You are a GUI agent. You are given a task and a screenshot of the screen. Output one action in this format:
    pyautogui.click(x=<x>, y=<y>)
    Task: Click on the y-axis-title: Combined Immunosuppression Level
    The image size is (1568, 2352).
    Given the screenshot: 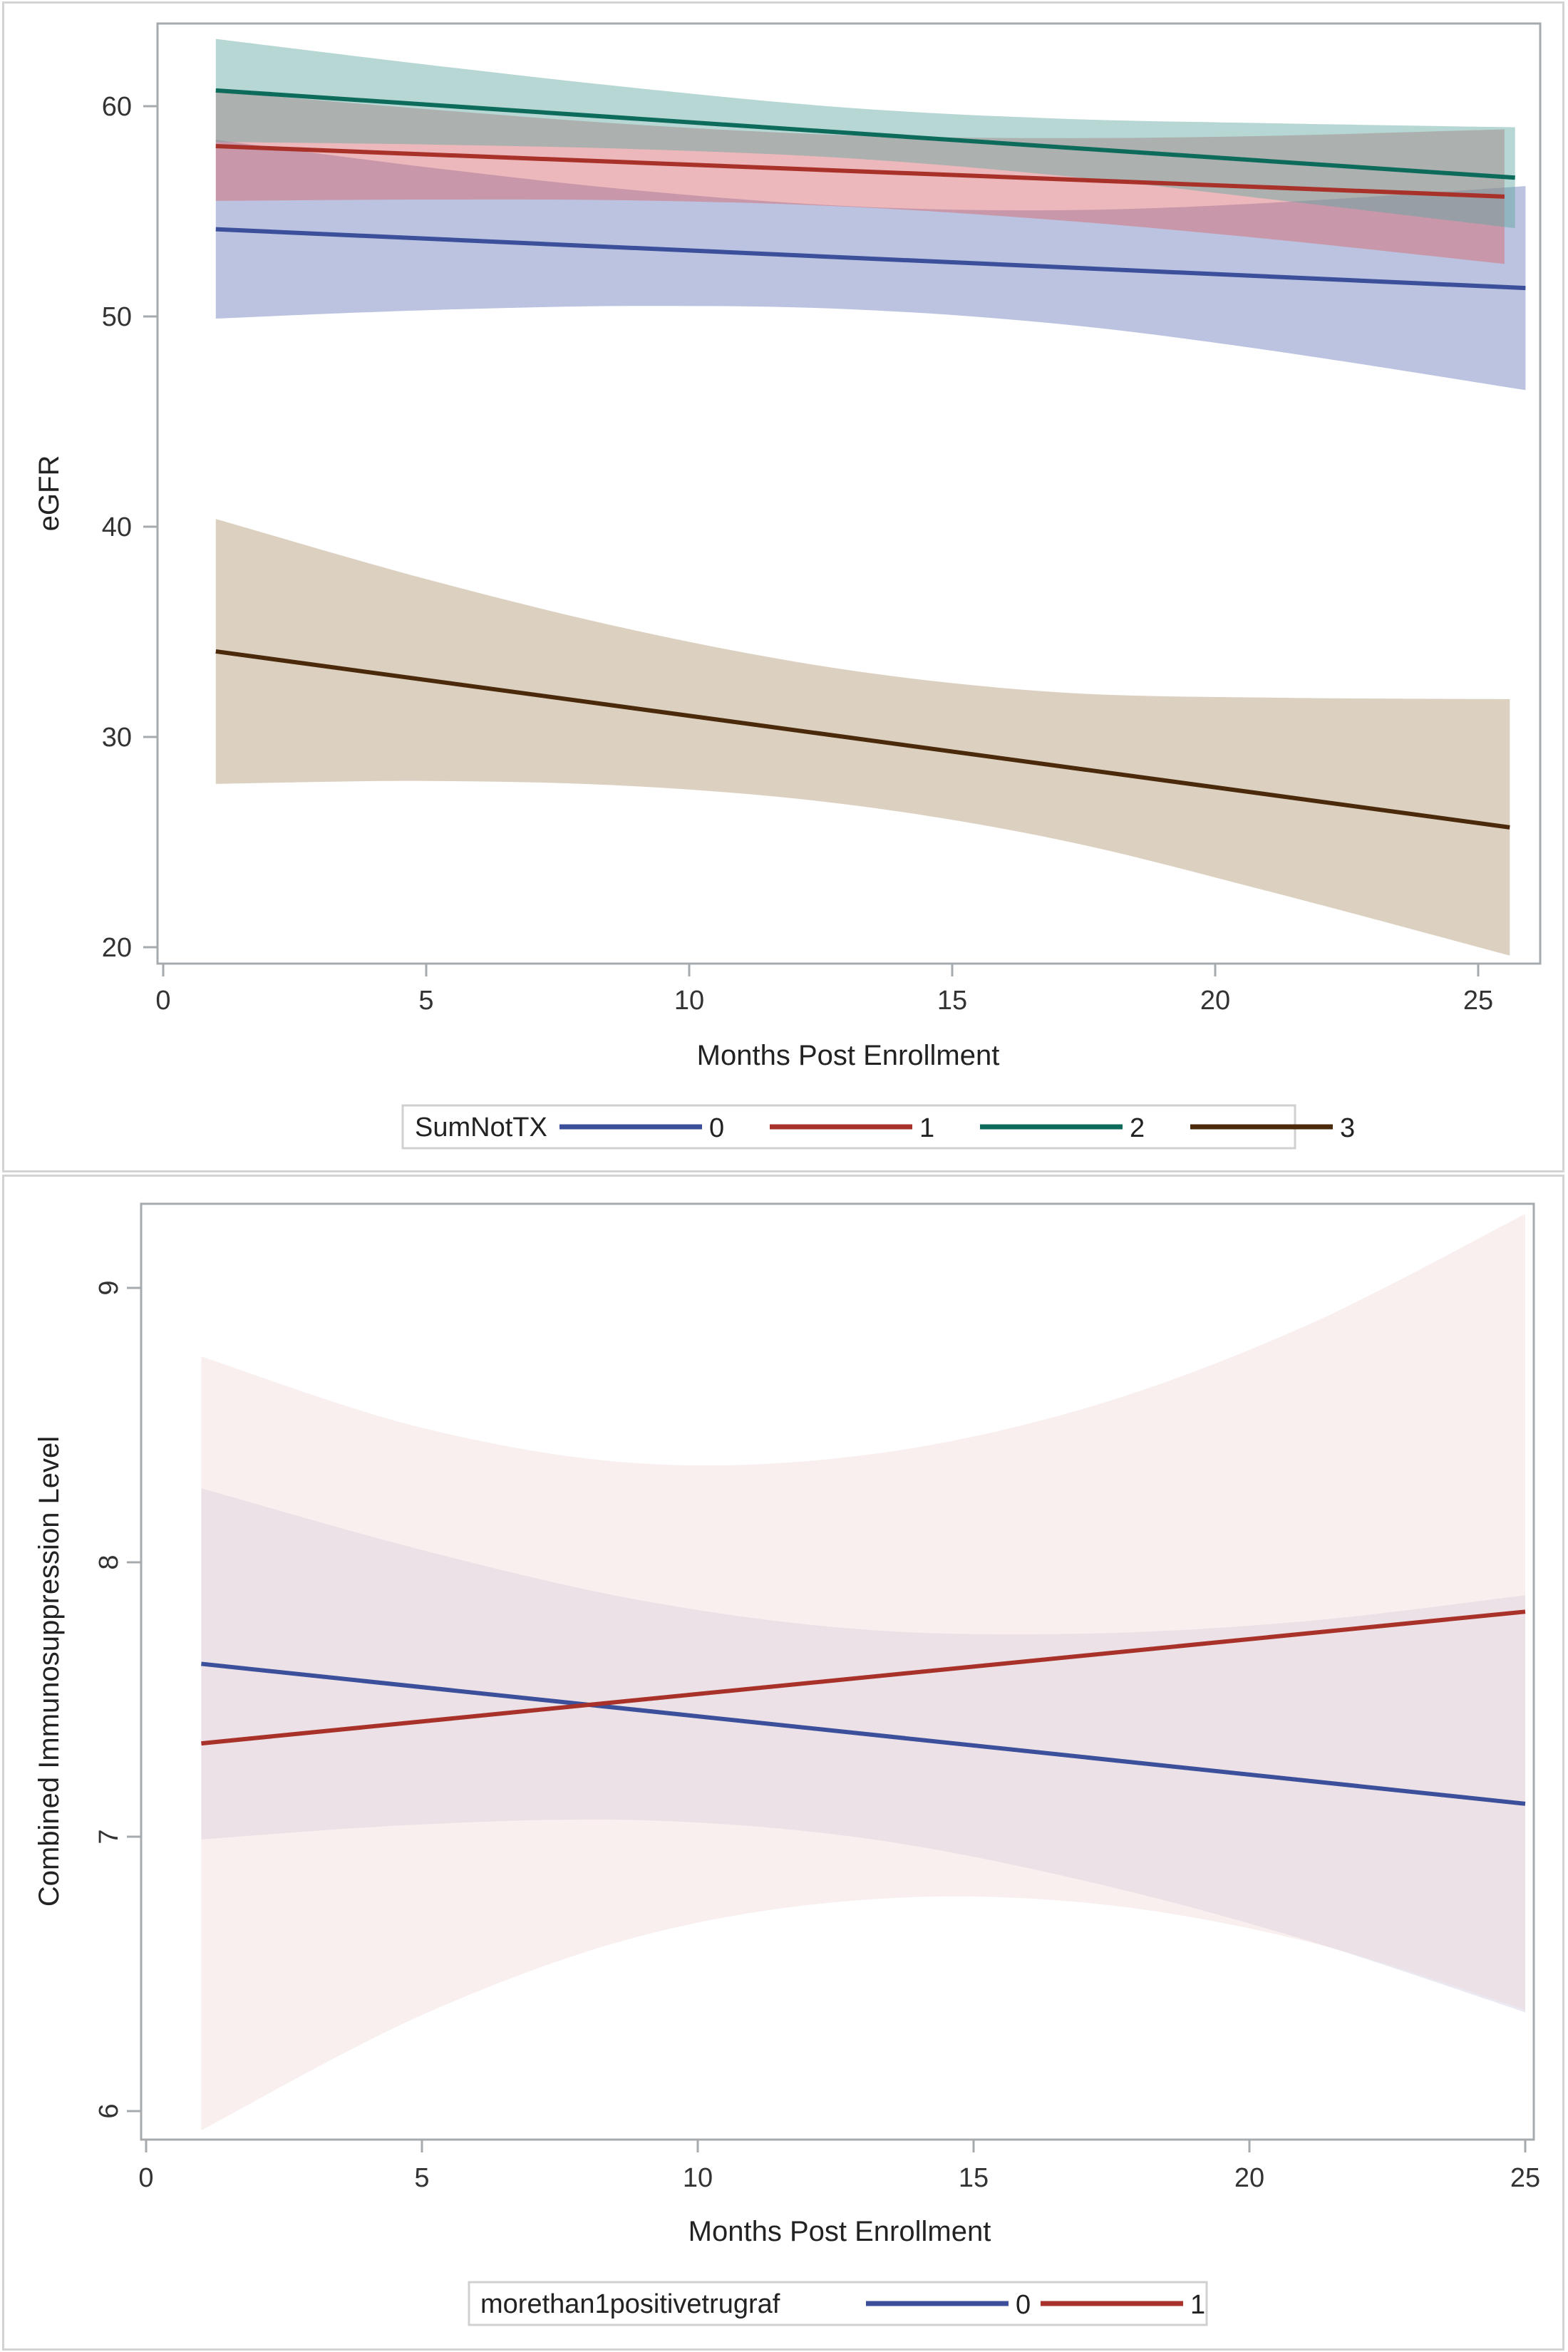 What is the action you would take?
    pyautogui.click(x=49, y=1672)
    